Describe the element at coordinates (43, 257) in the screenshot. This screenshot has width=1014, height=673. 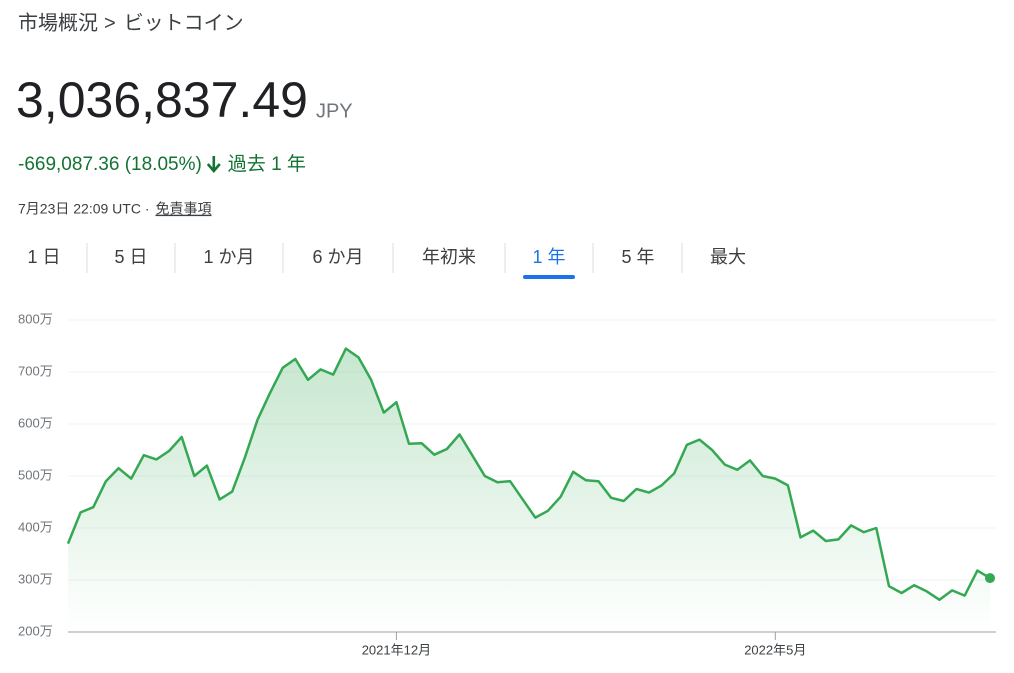
I see `range-tab: 1 日` at that location.